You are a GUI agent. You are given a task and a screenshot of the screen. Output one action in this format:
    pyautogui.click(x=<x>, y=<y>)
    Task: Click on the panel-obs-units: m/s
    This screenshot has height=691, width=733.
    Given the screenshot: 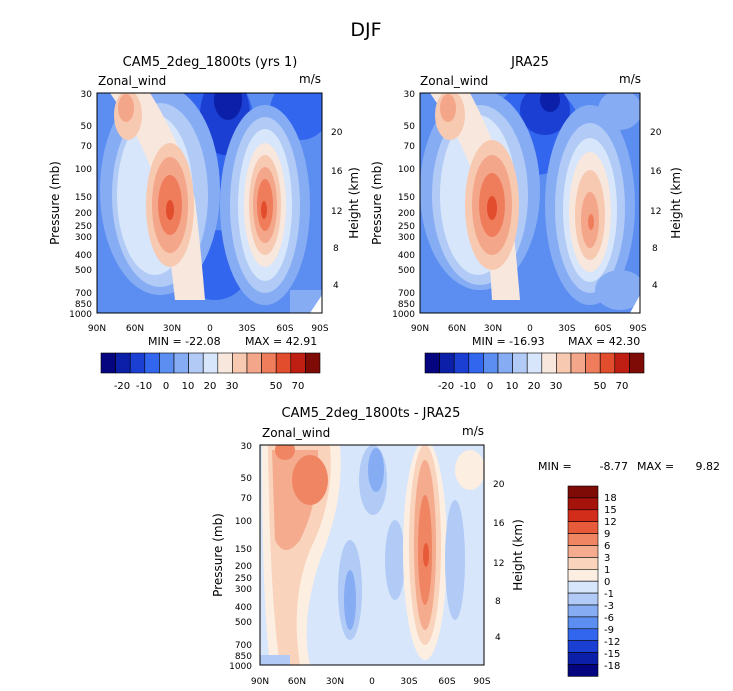 What is the action you would take?
    pyautogui.click(x=630, y=79)
    